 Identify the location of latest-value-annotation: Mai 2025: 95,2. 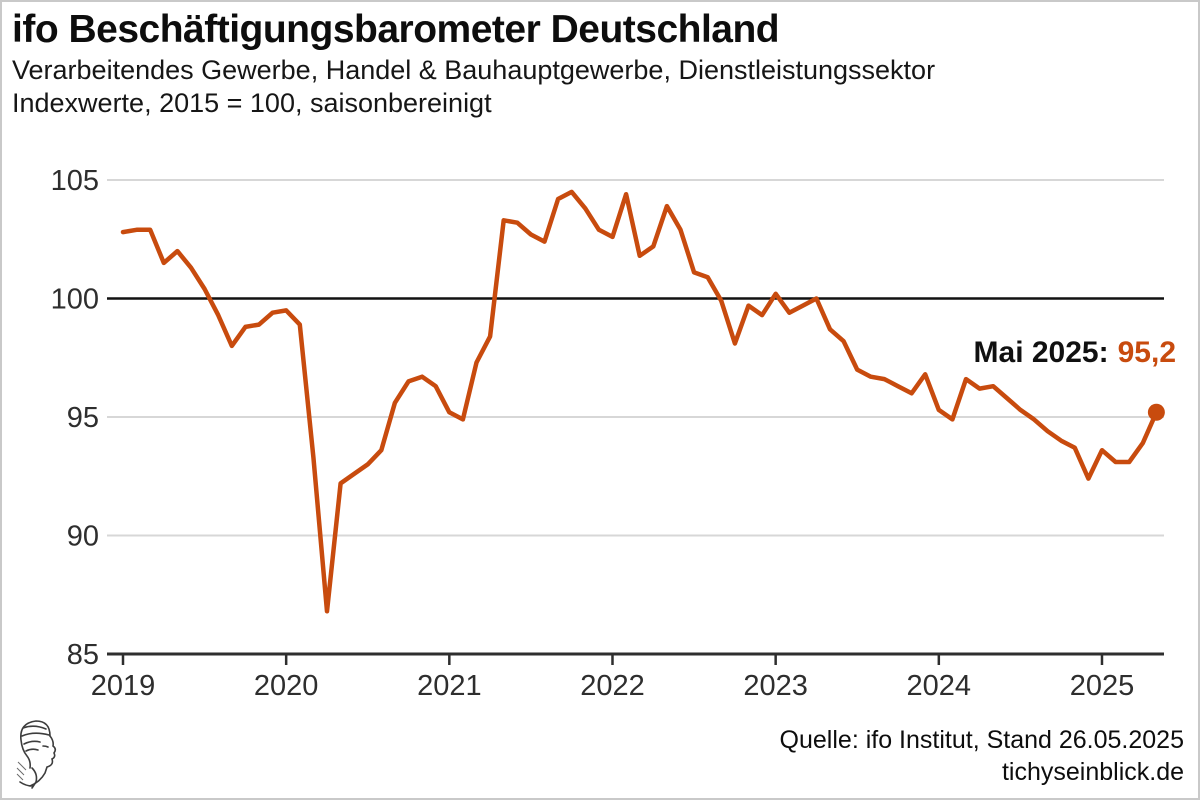
(1075, 353).